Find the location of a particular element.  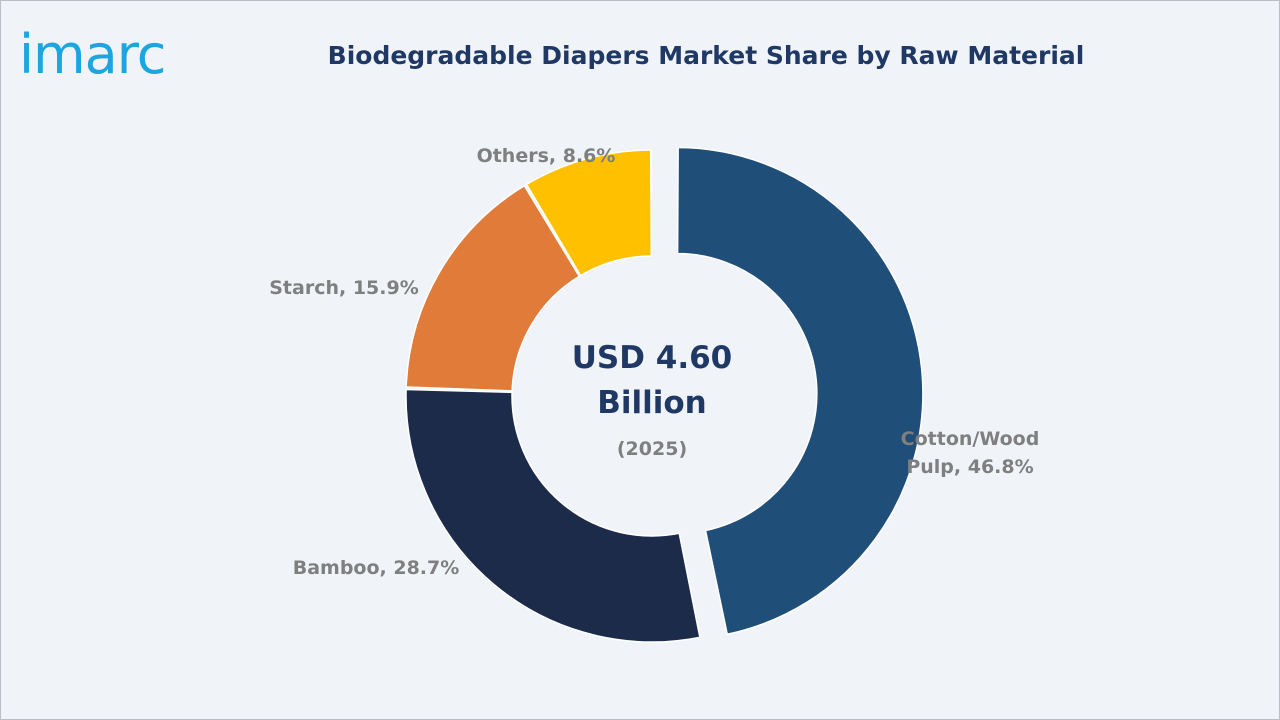

slice-label-line: Bamboo, 28.7% is located at coordinates (376, 568).